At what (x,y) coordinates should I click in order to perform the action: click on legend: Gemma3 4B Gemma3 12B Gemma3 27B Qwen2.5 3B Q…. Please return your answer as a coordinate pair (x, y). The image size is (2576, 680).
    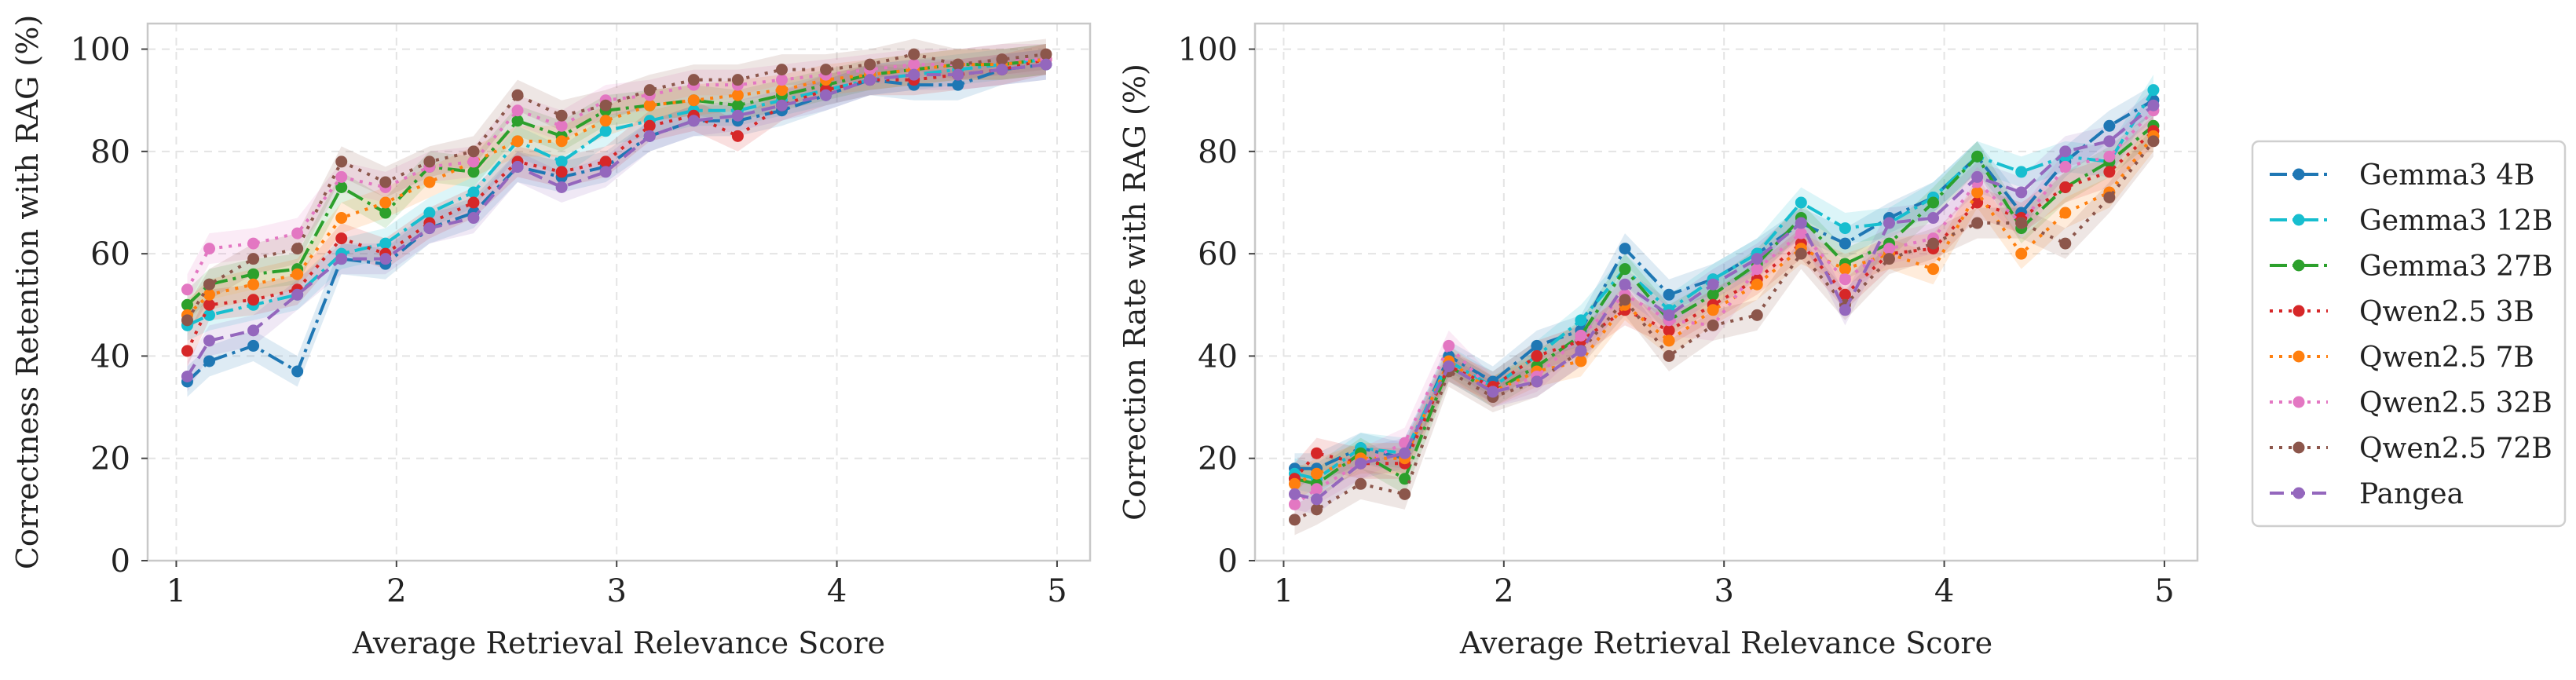
    Looking at the image, I should click on (2409, 334).